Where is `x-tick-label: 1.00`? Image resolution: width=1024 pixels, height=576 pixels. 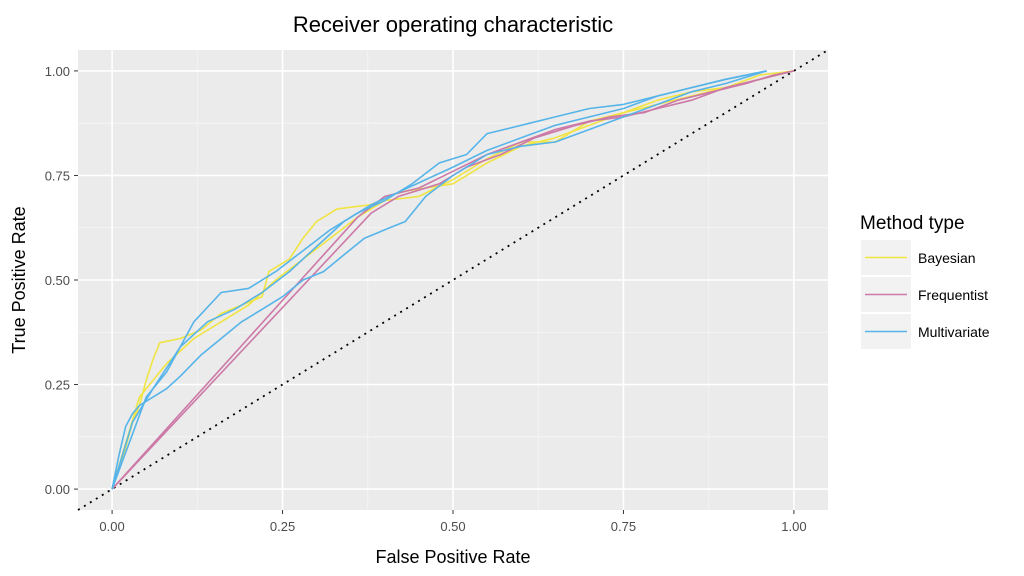
x-tick-label: 1.00 is located at coordinates (793, 526).